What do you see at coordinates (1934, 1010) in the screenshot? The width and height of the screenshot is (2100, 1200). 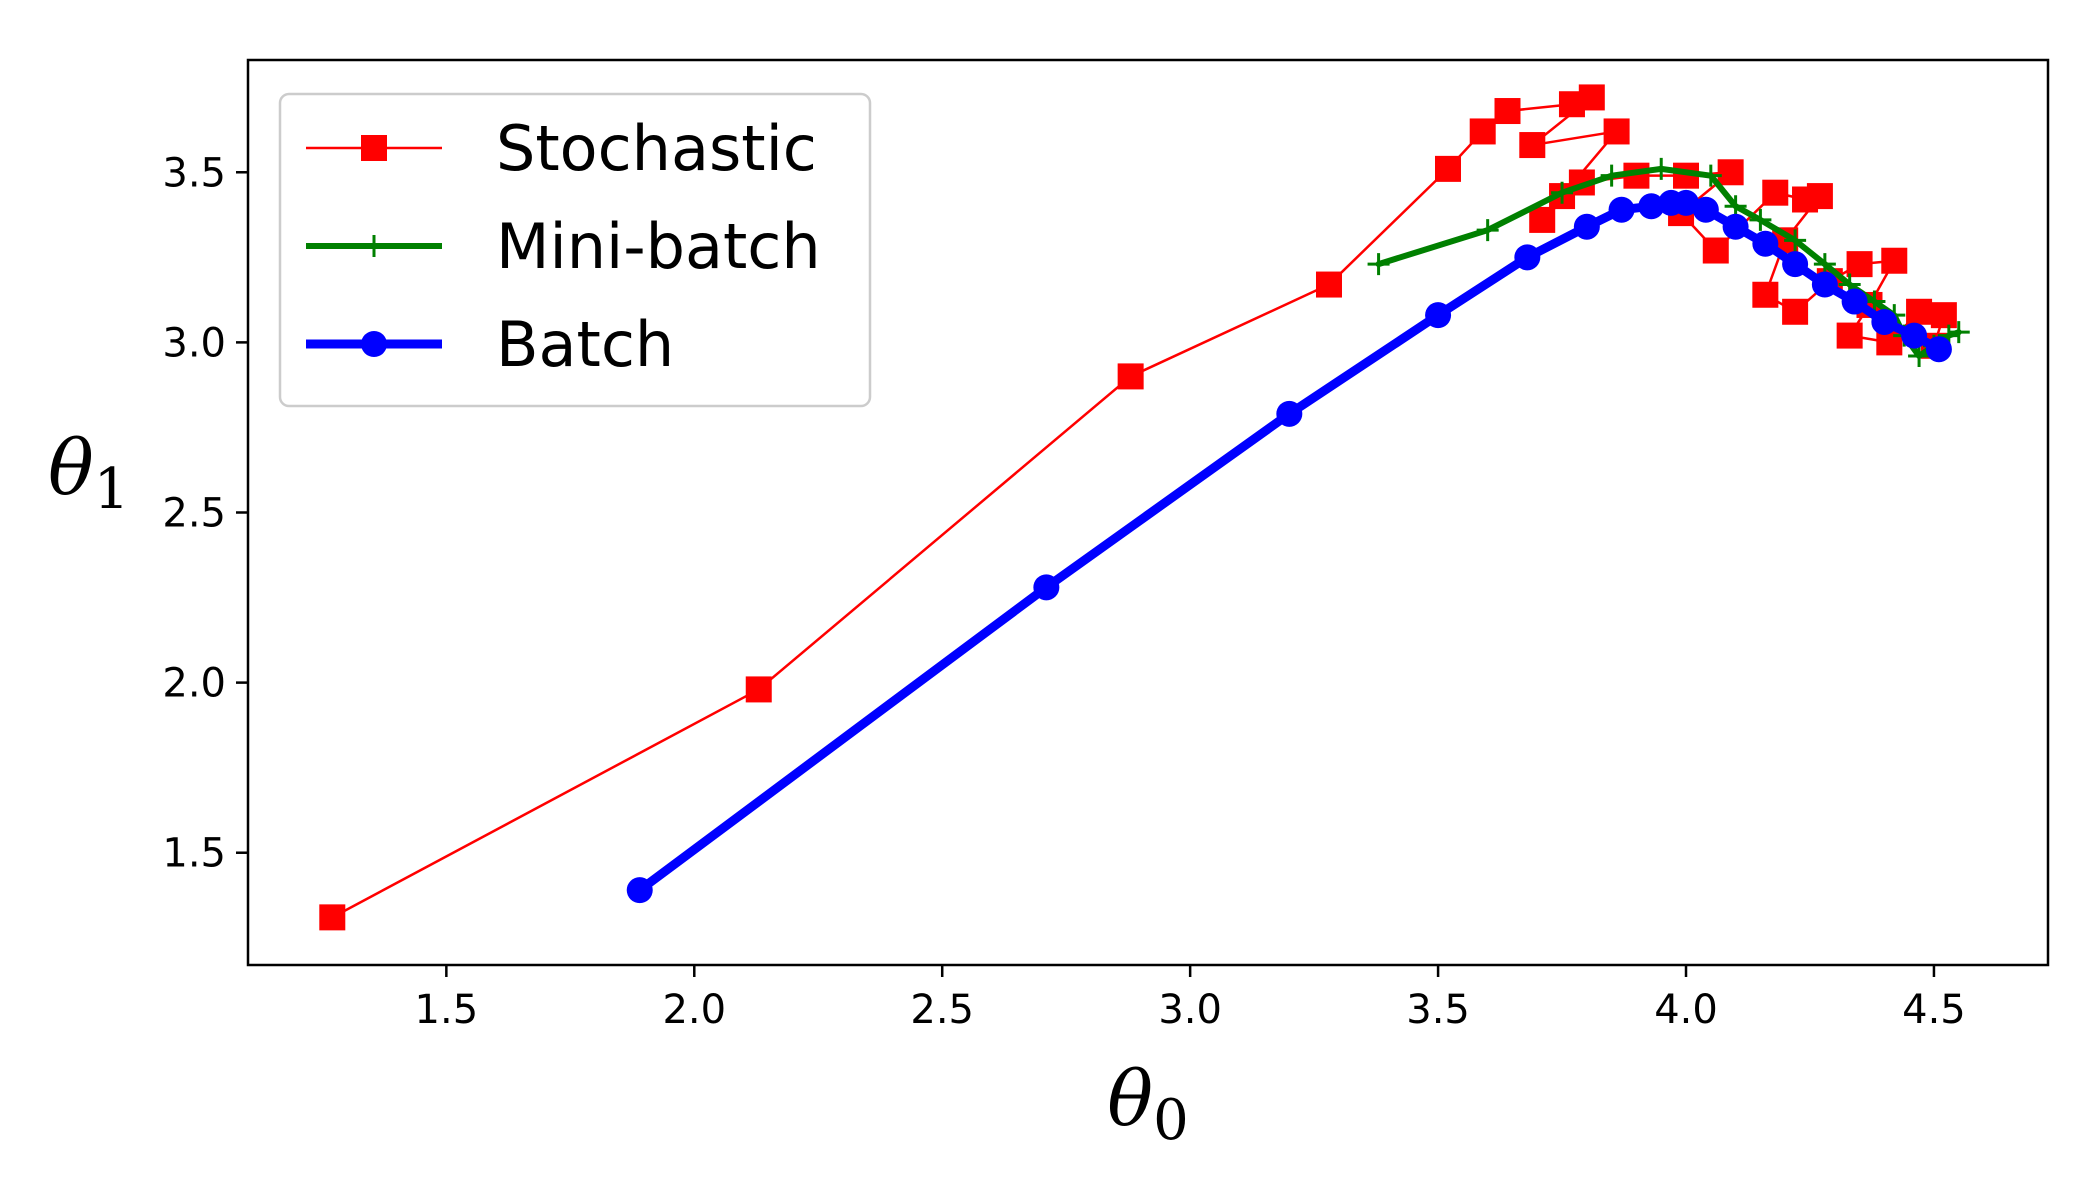 I see `x-tick-label: 4.5` at bounding box center [1934, 1010].